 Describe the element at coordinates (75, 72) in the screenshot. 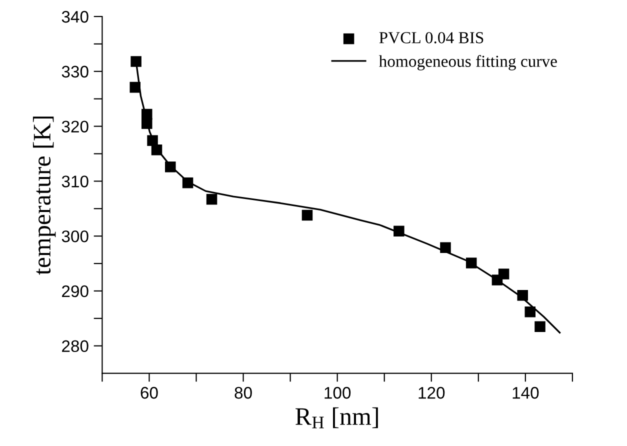

I see `y-tick-label: 330` at that location.